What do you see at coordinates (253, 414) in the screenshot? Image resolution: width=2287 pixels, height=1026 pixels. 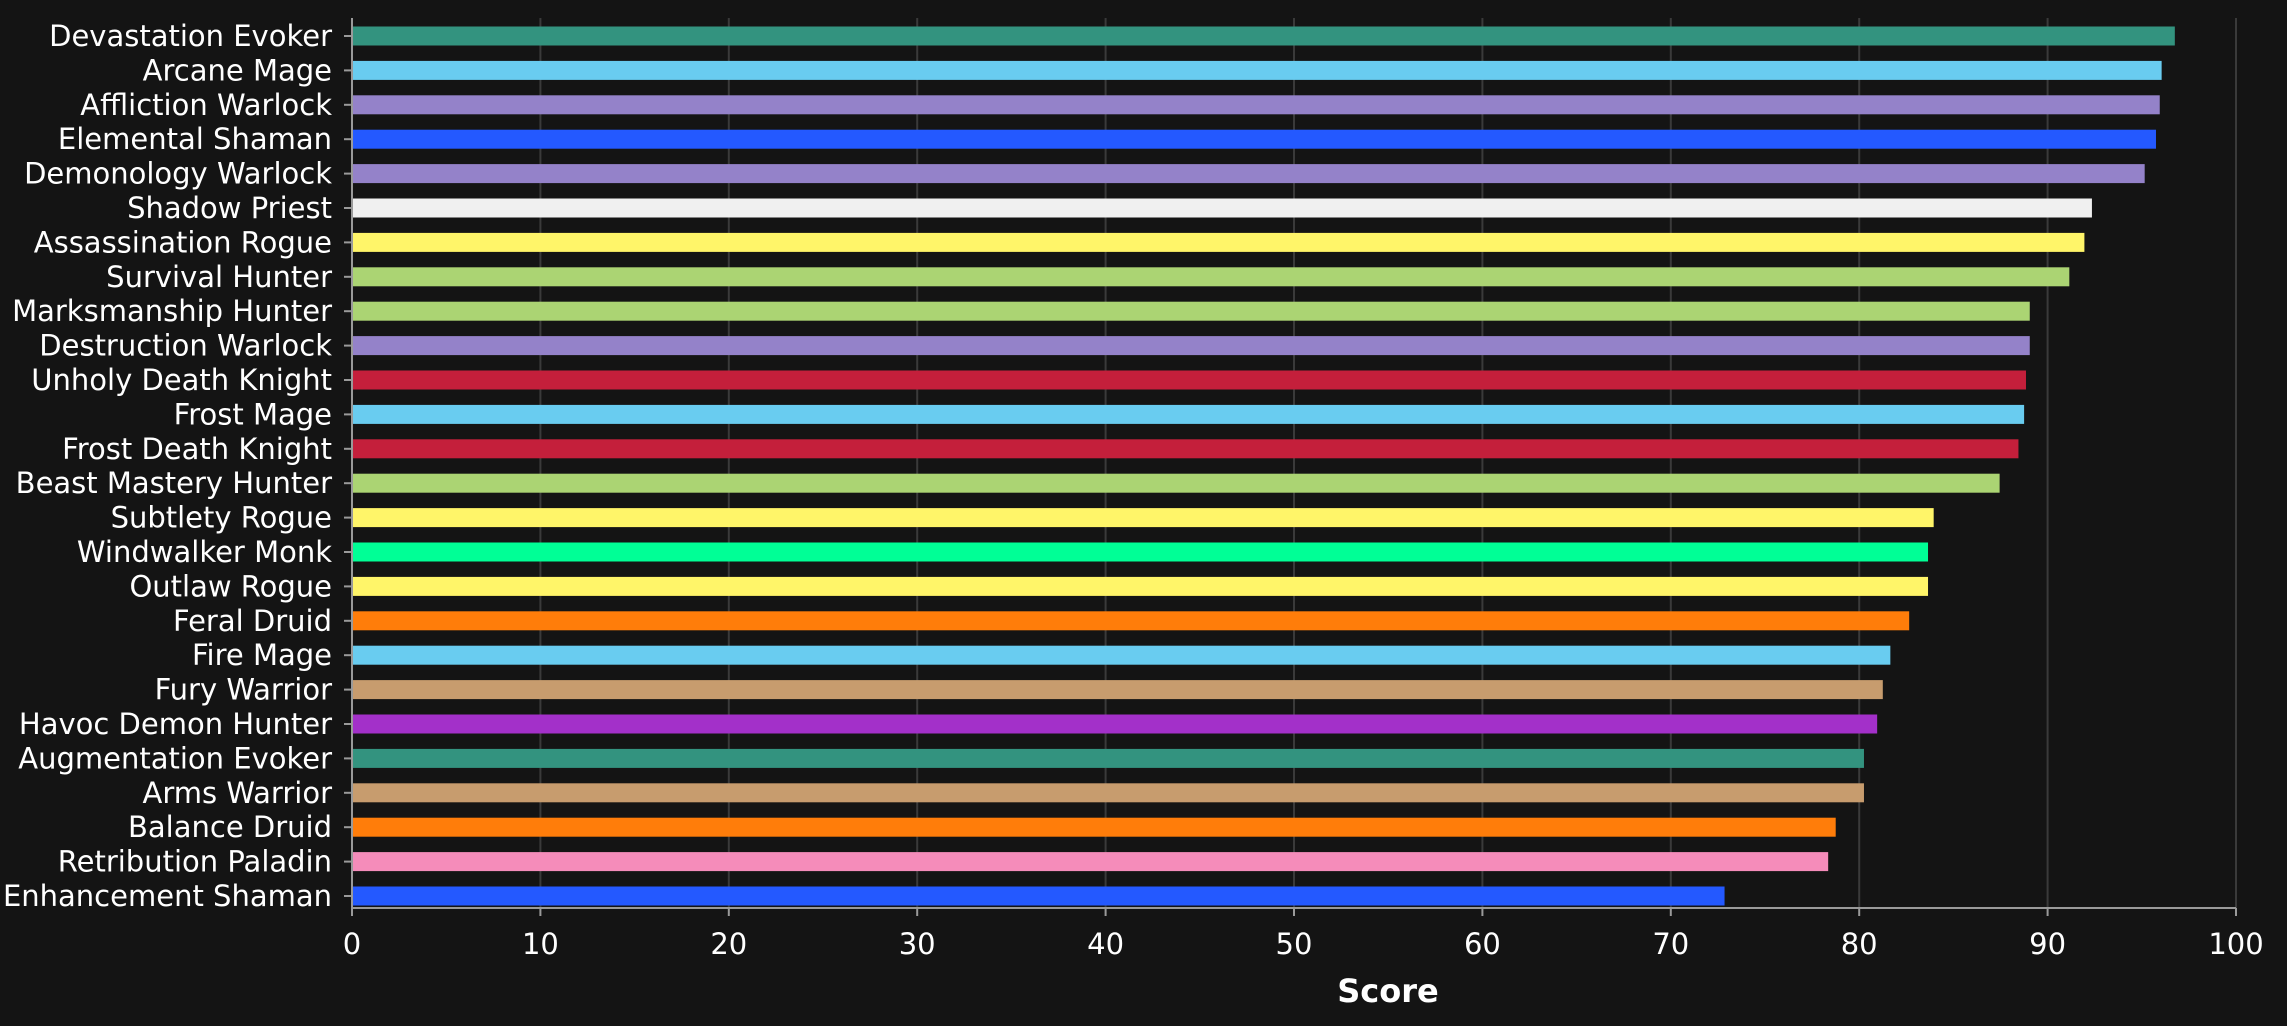 I see `category-label: Frost Mage` at bounding box center [253, 414].